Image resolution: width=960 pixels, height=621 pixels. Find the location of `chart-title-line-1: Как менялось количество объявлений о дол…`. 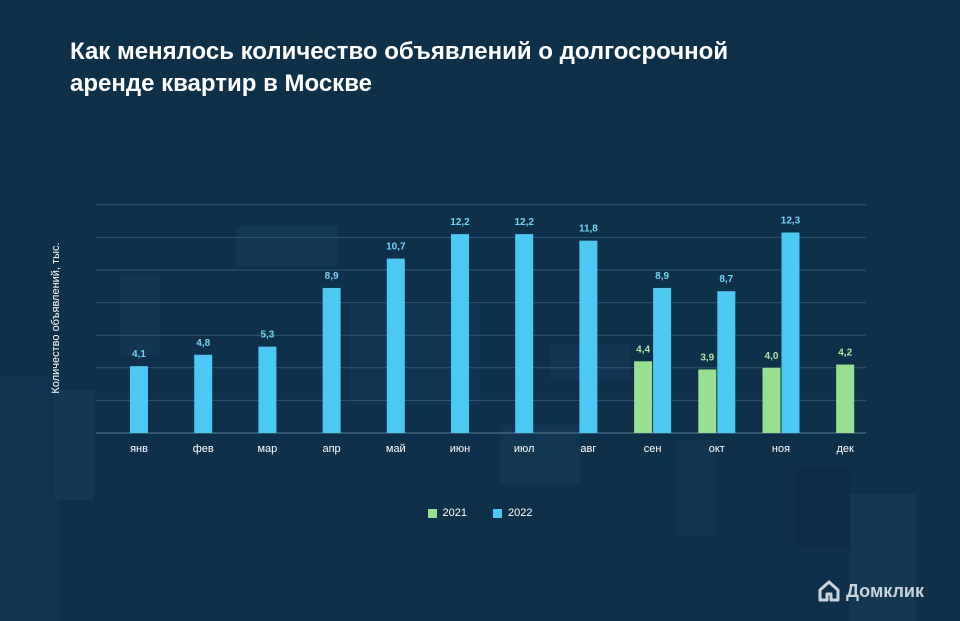

chart-title-line-1: Как менялось количество объявлений о дол… is located at coordinates (399, 51).